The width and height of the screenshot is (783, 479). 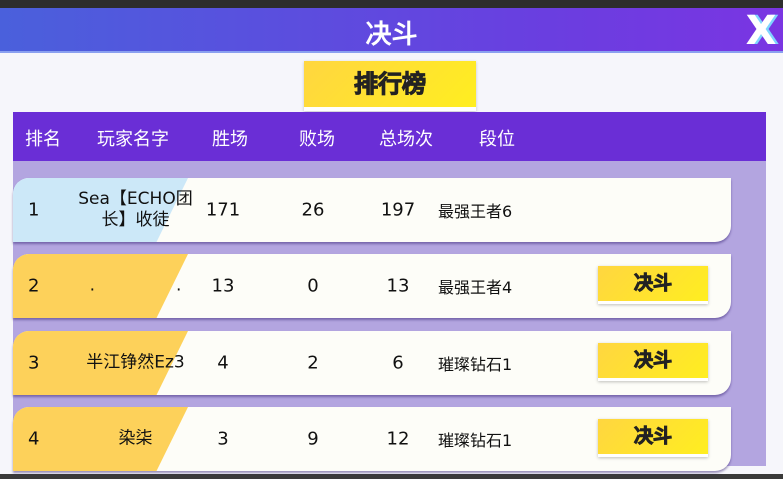 I want to click on losses: 9, so click(x=313, y=439).